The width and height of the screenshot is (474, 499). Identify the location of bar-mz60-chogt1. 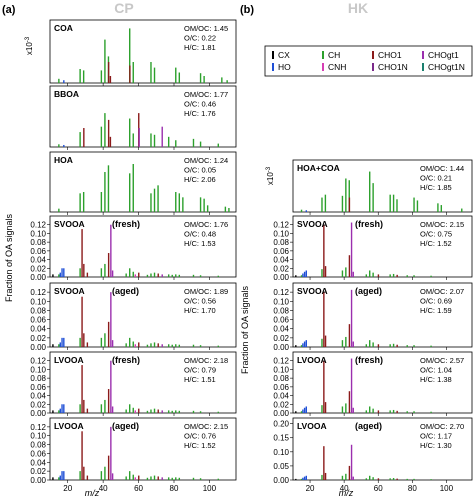
(139, 137).